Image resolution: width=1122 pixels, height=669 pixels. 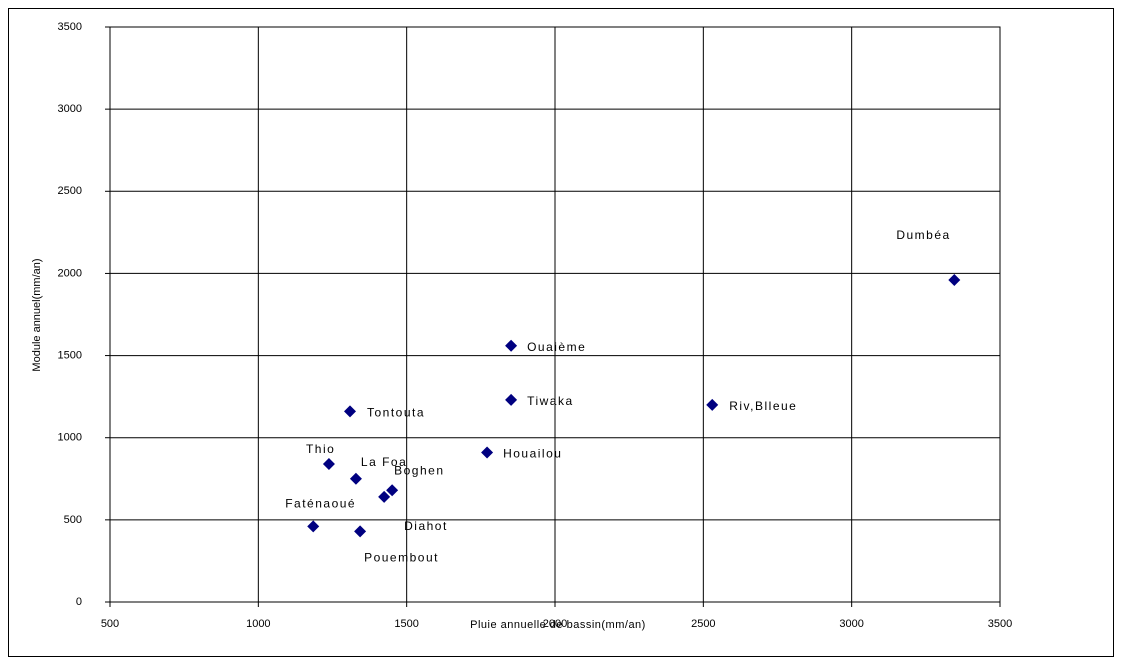 I want to click on y-tick-label: 2000, so click(x=70, y=273).